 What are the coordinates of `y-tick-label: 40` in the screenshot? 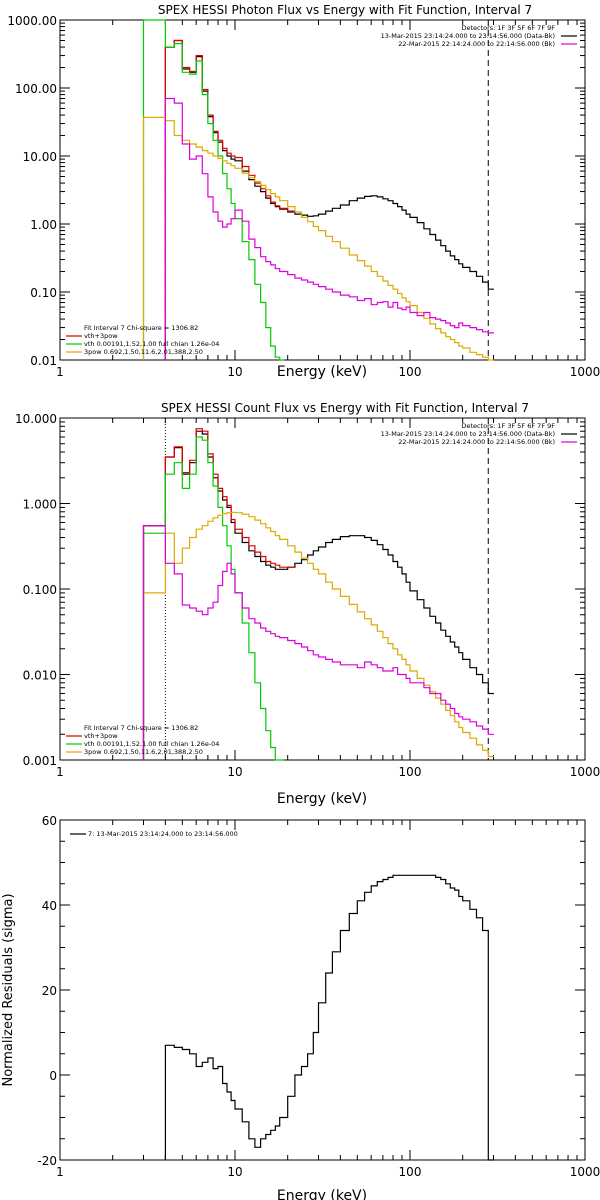 It's located at (49, 906).